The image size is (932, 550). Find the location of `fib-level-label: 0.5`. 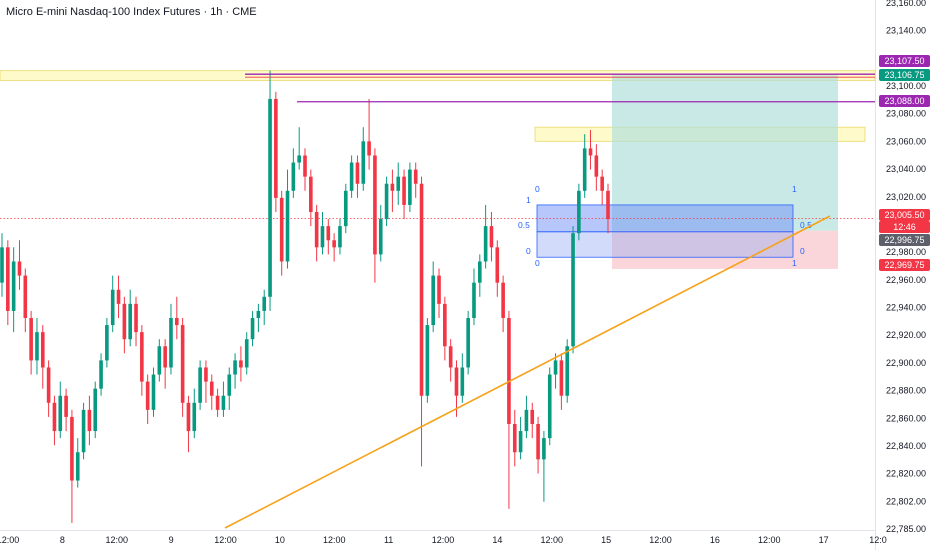

fib-level-label: 0.5 is located at coordinates (524, 225).